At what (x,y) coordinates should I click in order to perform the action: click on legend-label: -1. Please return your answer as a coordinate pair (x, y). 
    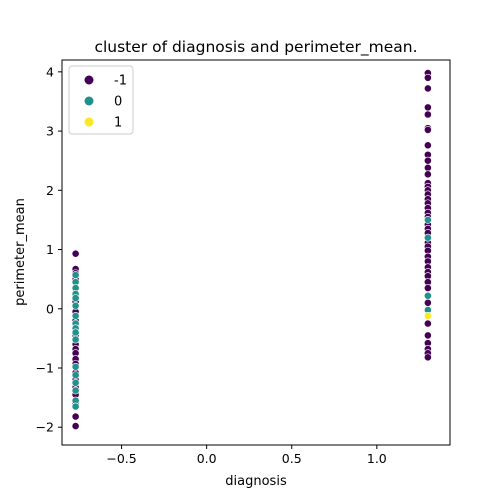
    Looking at the image, I should click on (120, 81).